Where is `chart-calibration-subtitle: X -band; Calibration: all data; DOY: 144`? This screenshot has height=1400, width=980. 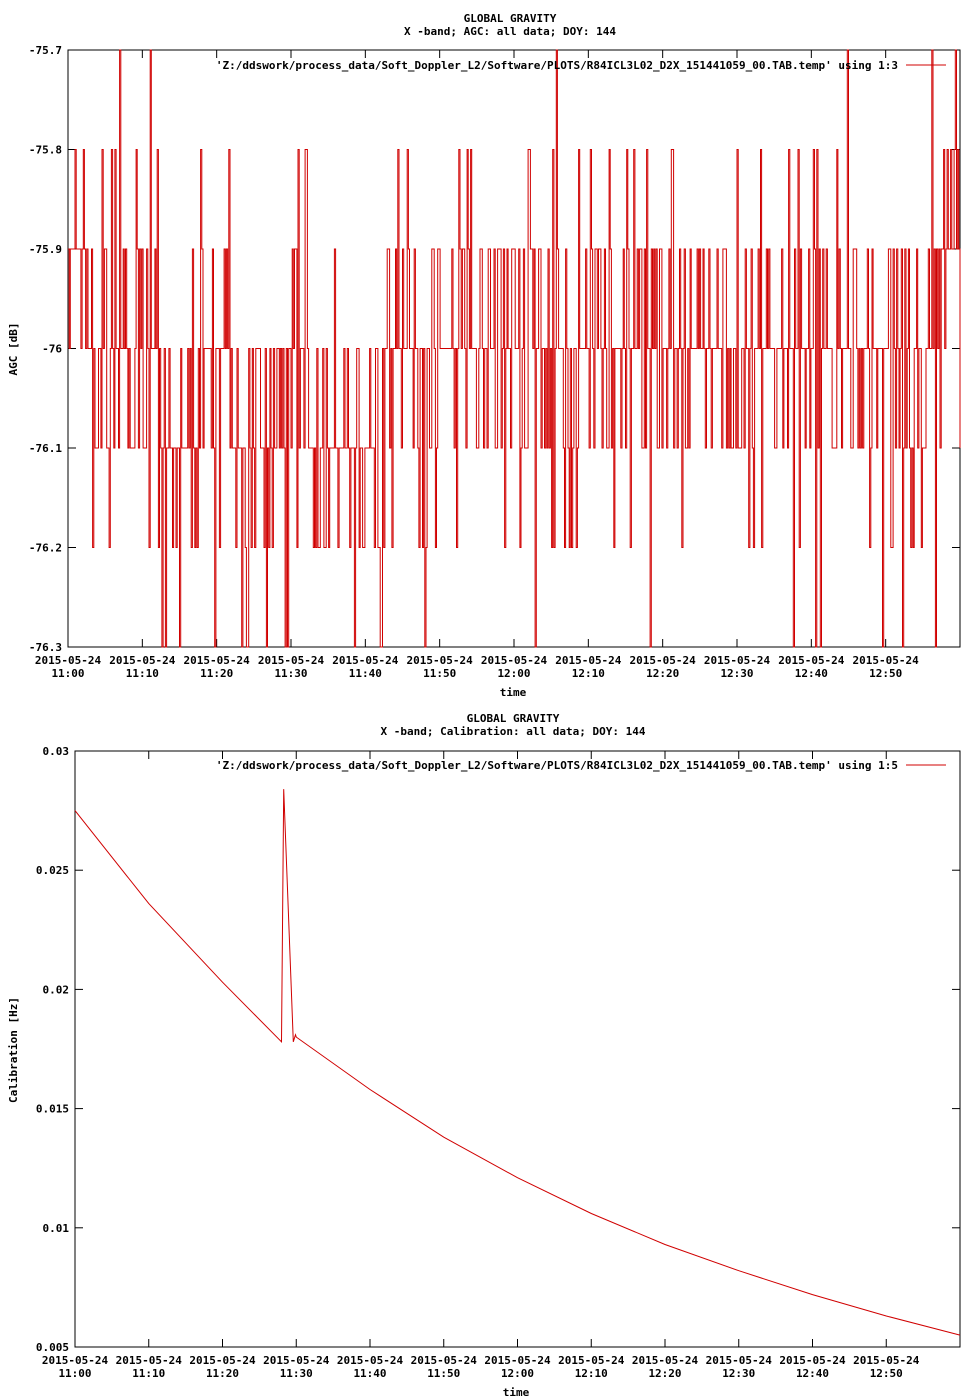 chart-calibration-subtitle: X -band; Calibration: all data; DOY: 144 is located at coordinates (513, 731).